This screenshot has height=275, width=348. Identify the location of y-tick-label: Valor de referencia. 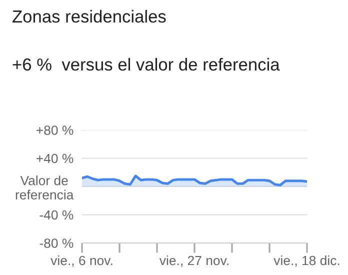
(45, 188).